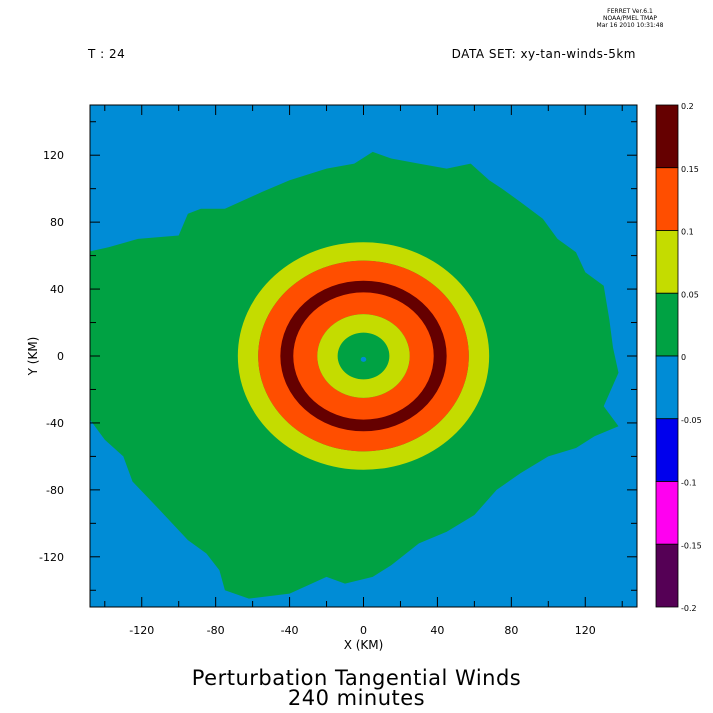  I want to click on ferret-version: FERRET Ver.6.1, so click(630, 11).